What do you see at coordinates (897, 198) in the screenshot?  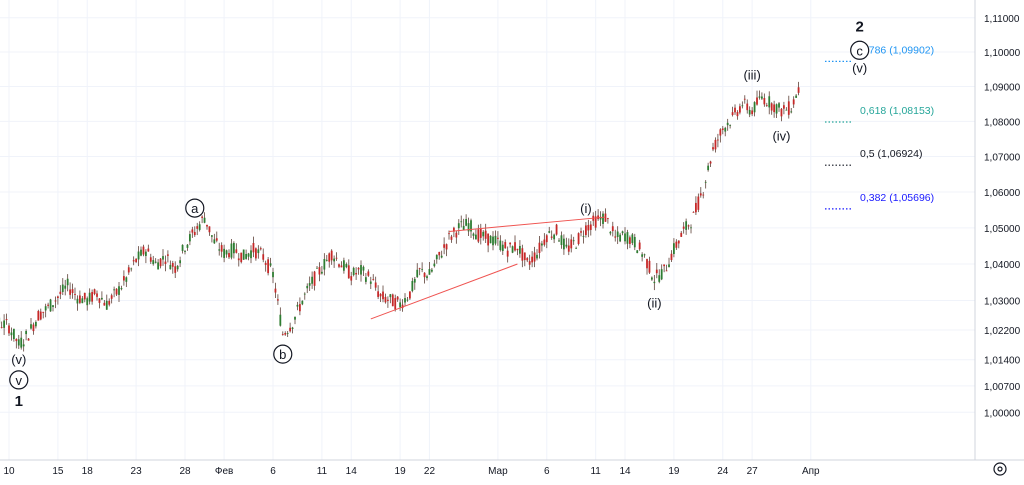 I see `fib-level-label: 0,382 (1,05696)` at bounding box center [897, 198].